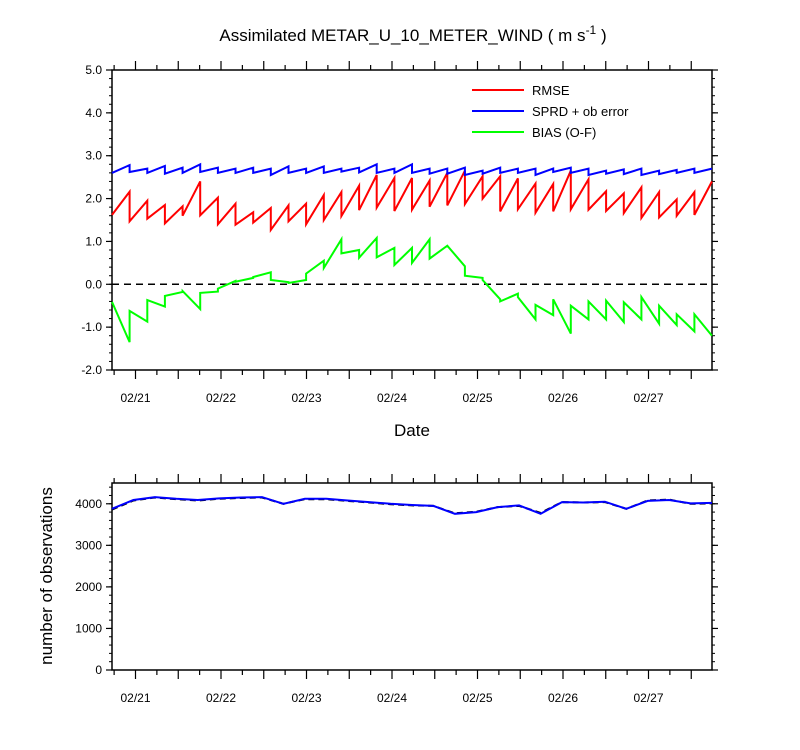 Image resolution: width=800 pixels, height=750 pixels. I want to click on chart-title-main: Assimilated METAR_U_10_METER_WIND ( m s, so click(402, 35).